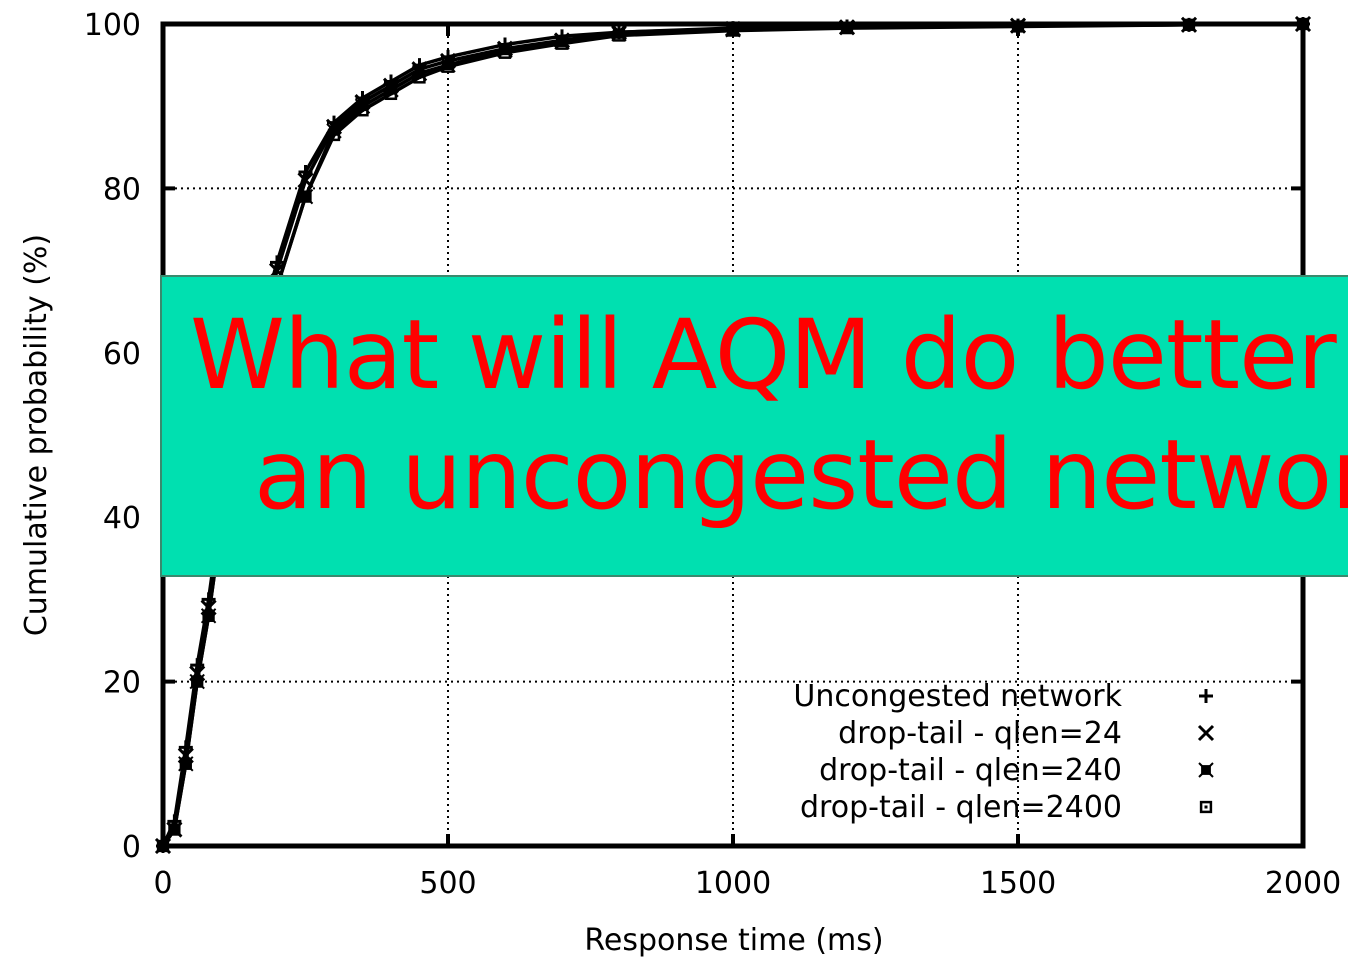 Image resolution: width=1348 pixels, height=958 pixels. I want to click on x-tick-label: 2000, so click(1303, 883).